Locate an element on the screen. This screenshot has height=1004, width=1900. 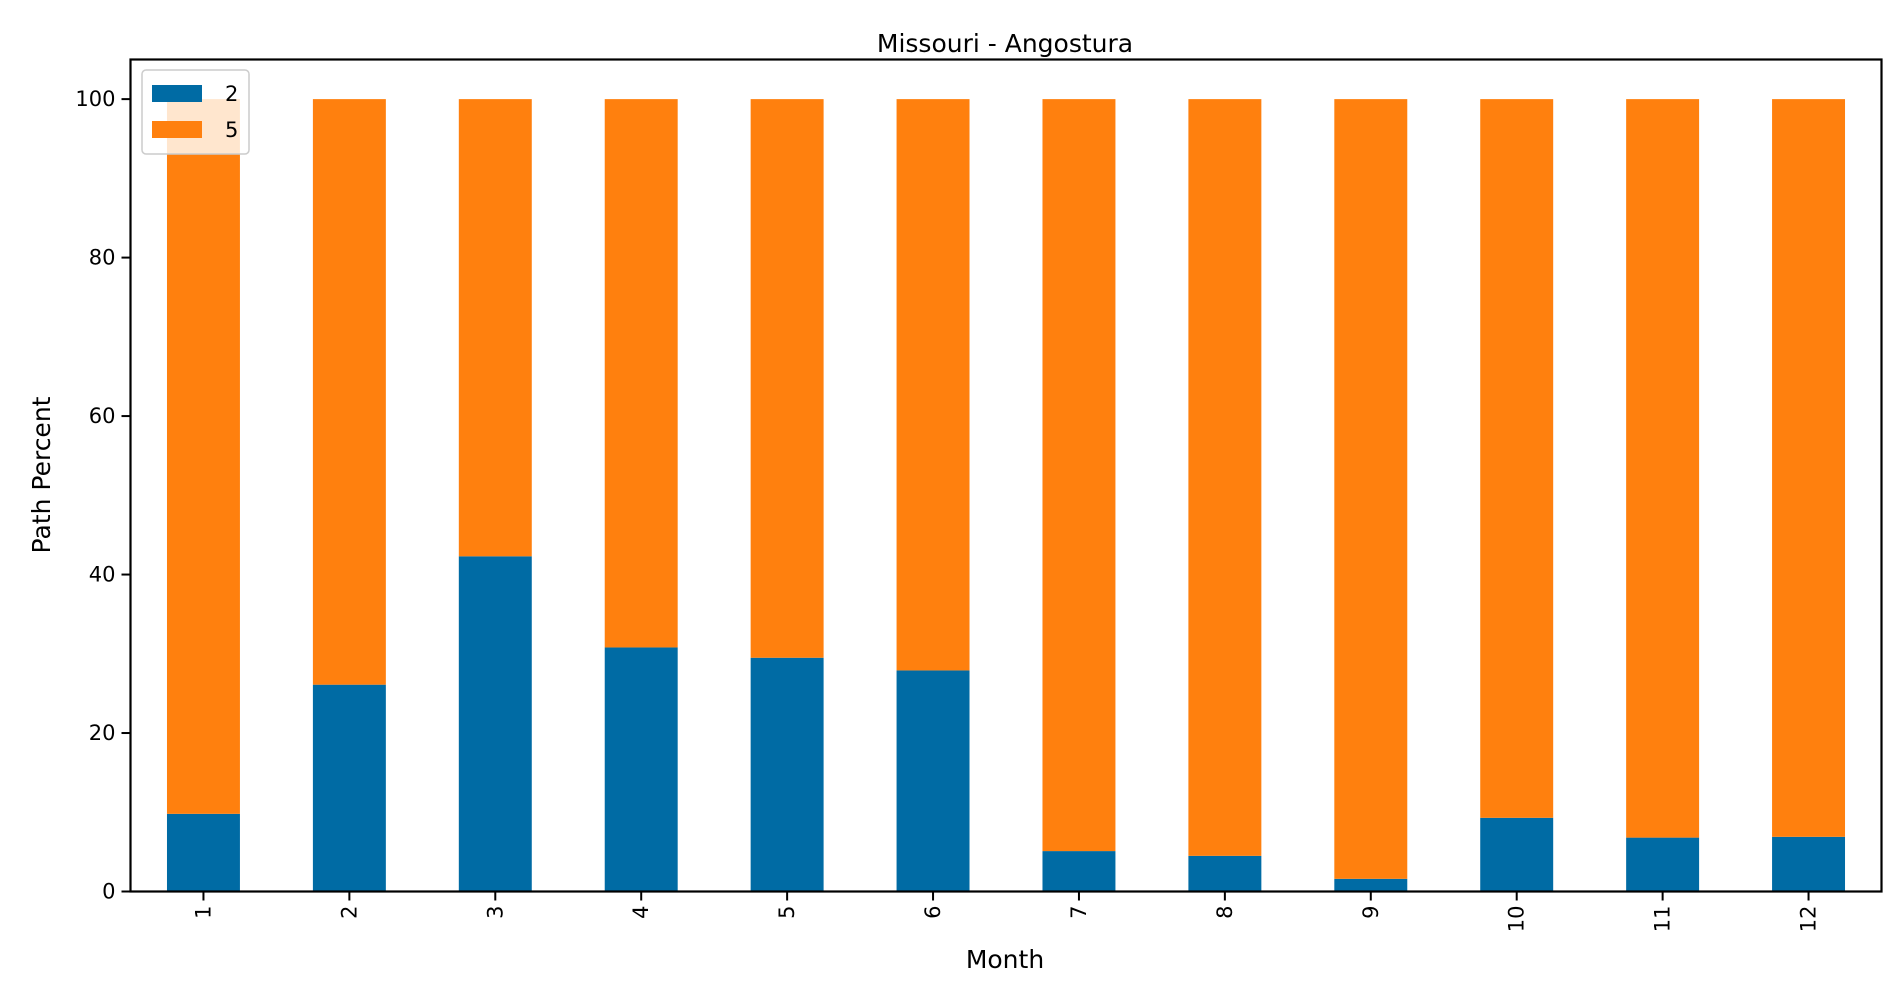
legend-label-2: 2 is located at coordinates (231, 94).